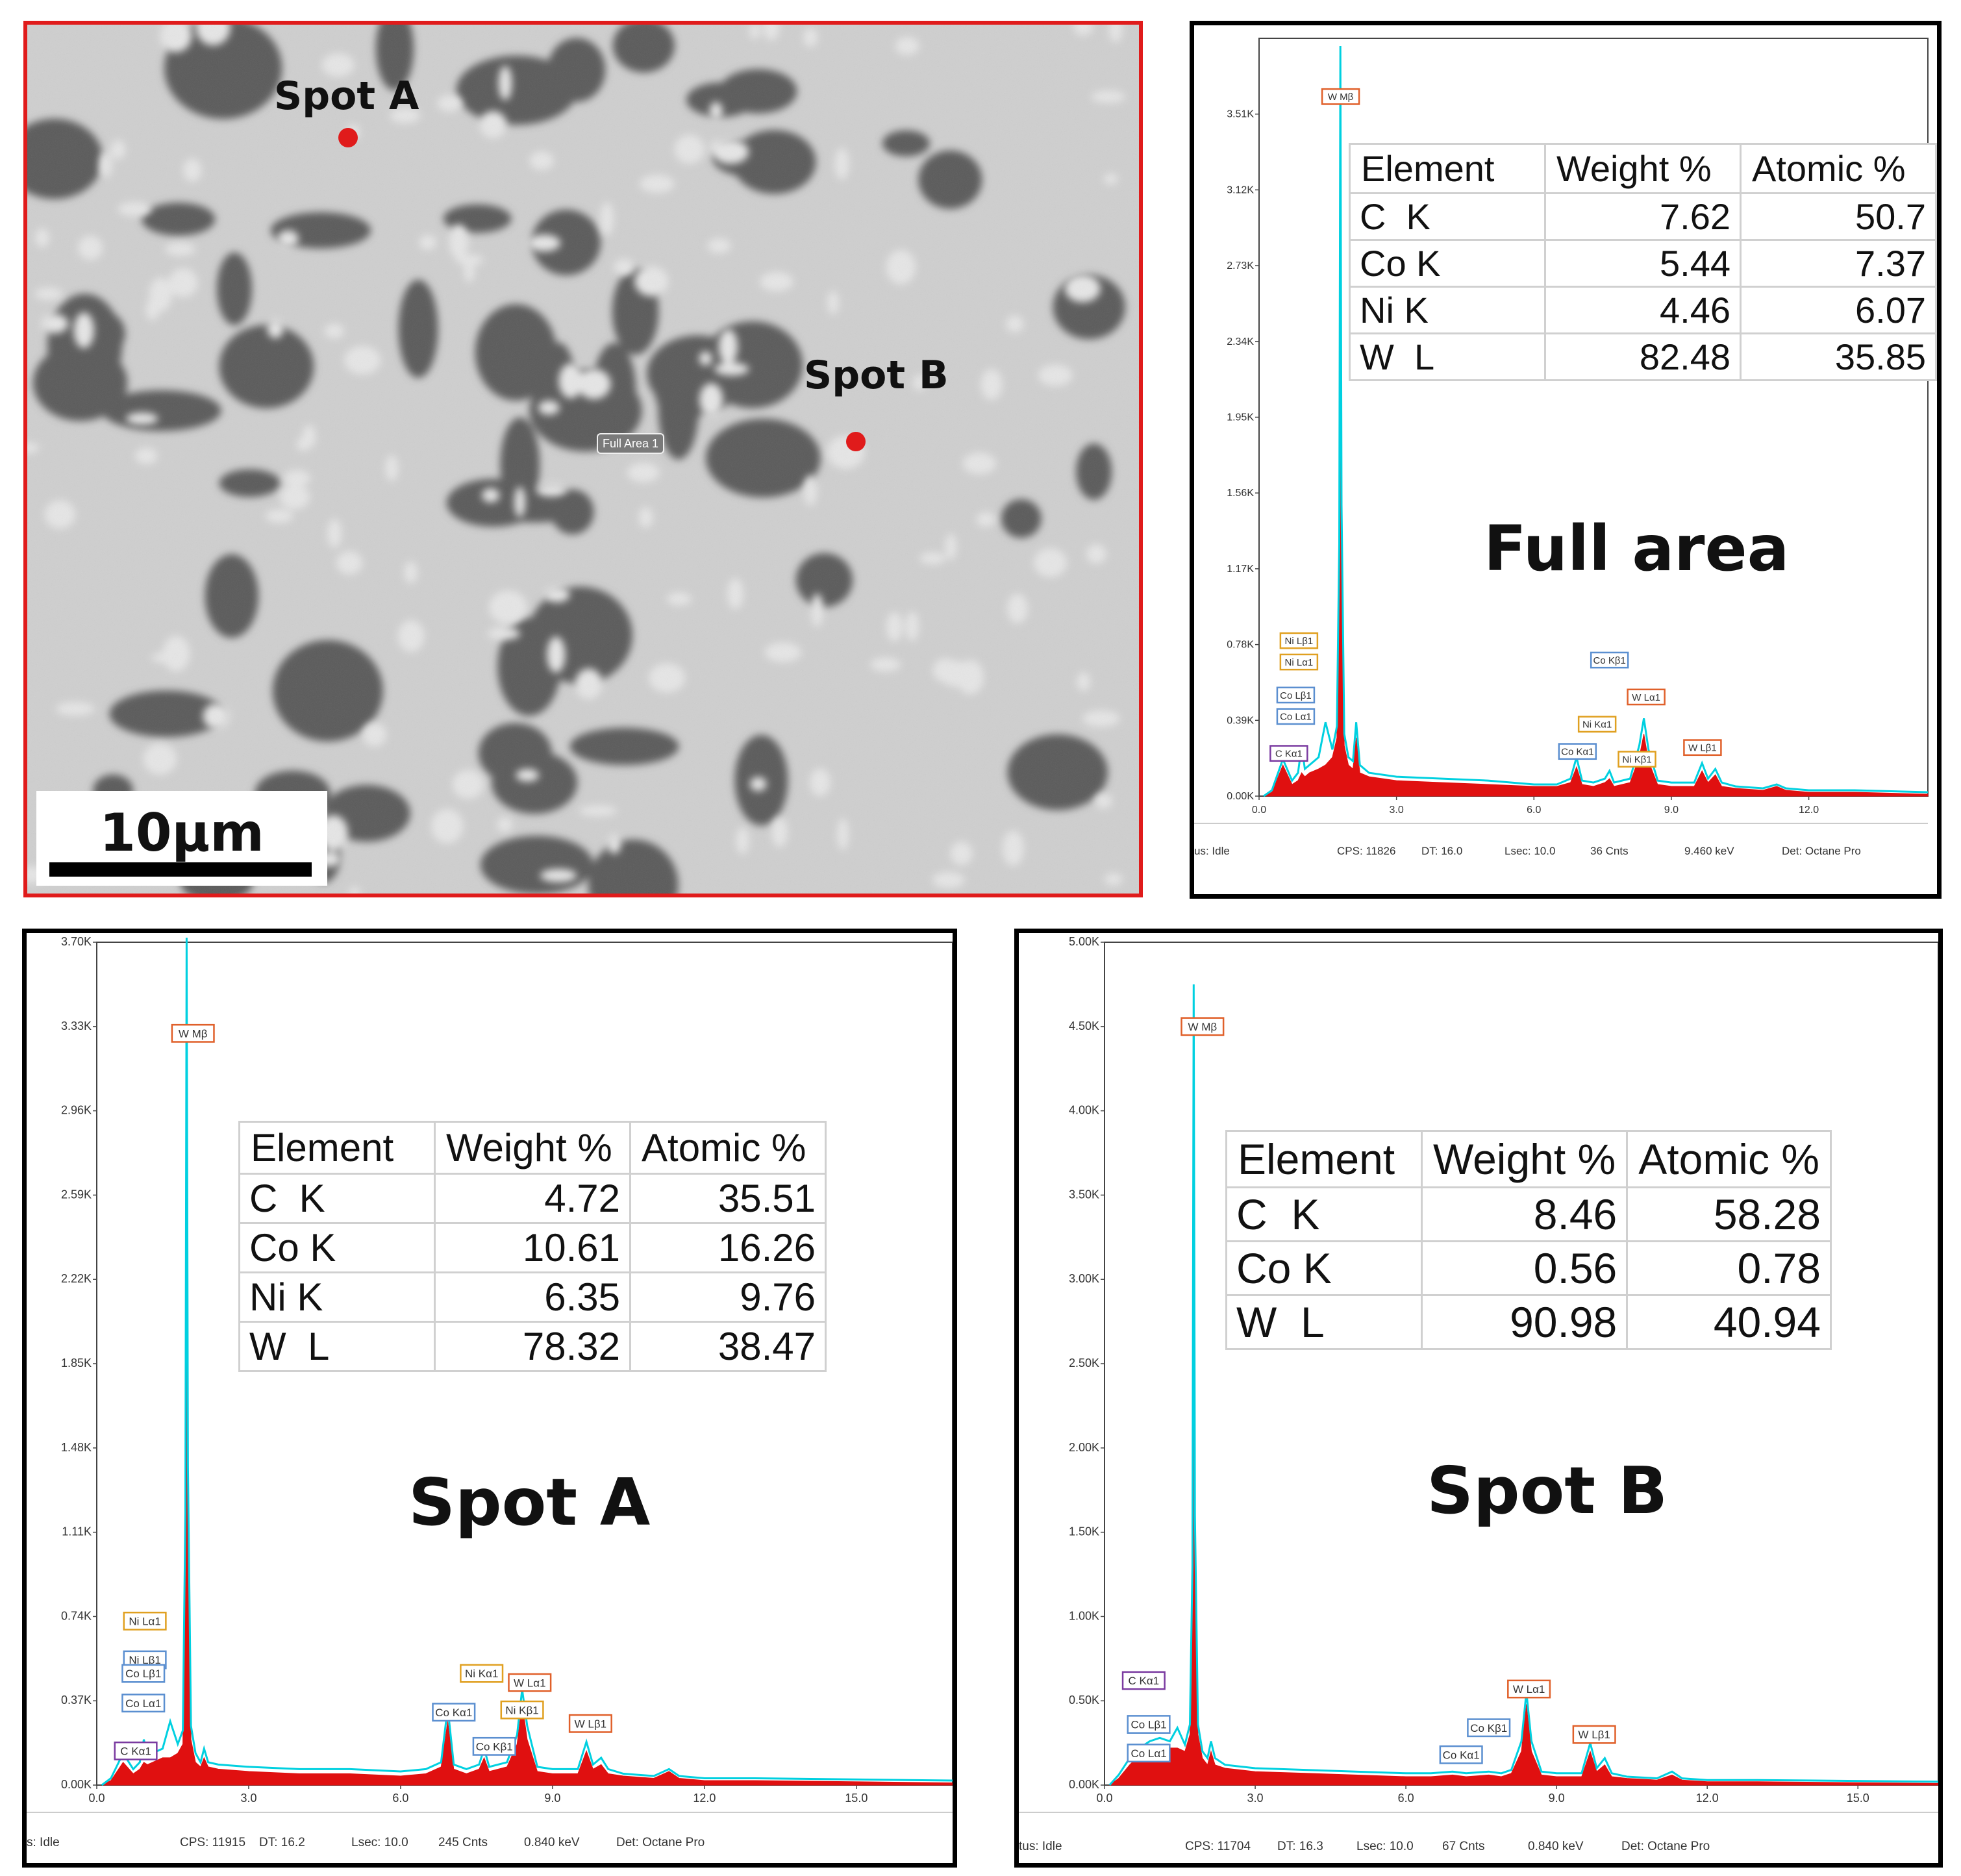 Image resolution: width=1961 pixels, height=1876 pixels. Describe the element at coordinates (337, 1297) in the screenshot. I see `element-cell: Ni K` at that location.